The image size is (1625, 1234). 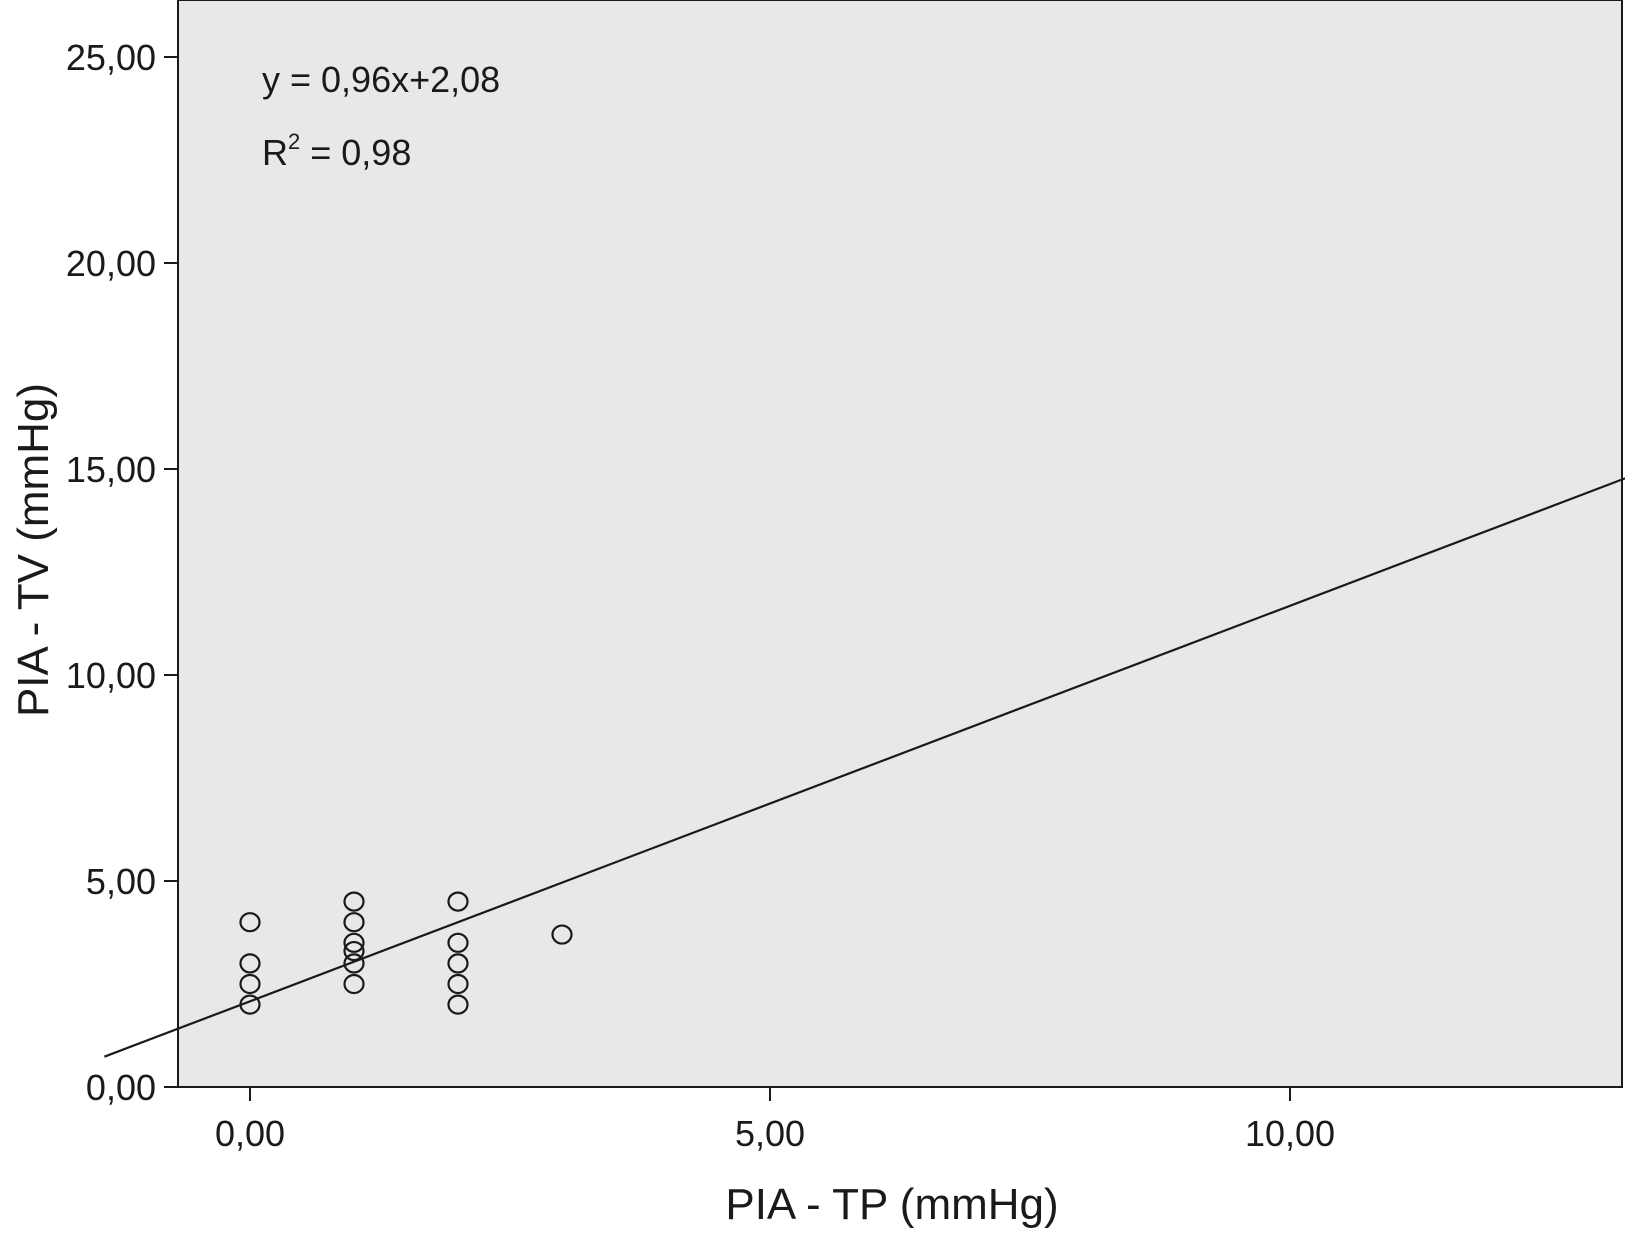 What do you see at coordinates (770, 1133) in the screenshot?
I see `x-tick-label: 5,00` at bounding box center [770, 1133].